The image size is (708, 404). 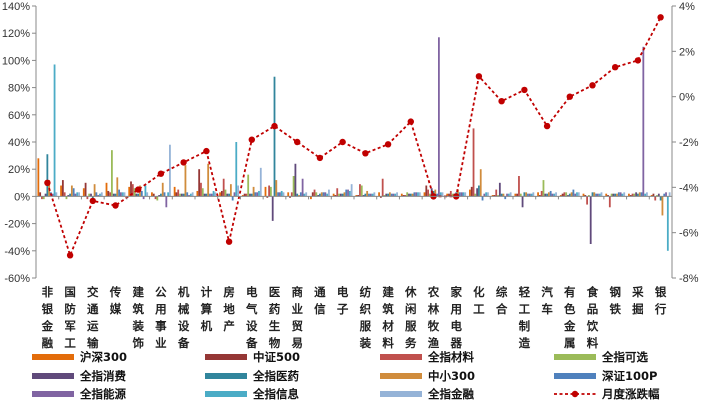 I want to click on category-label: 交, so click(x=93, y=292).